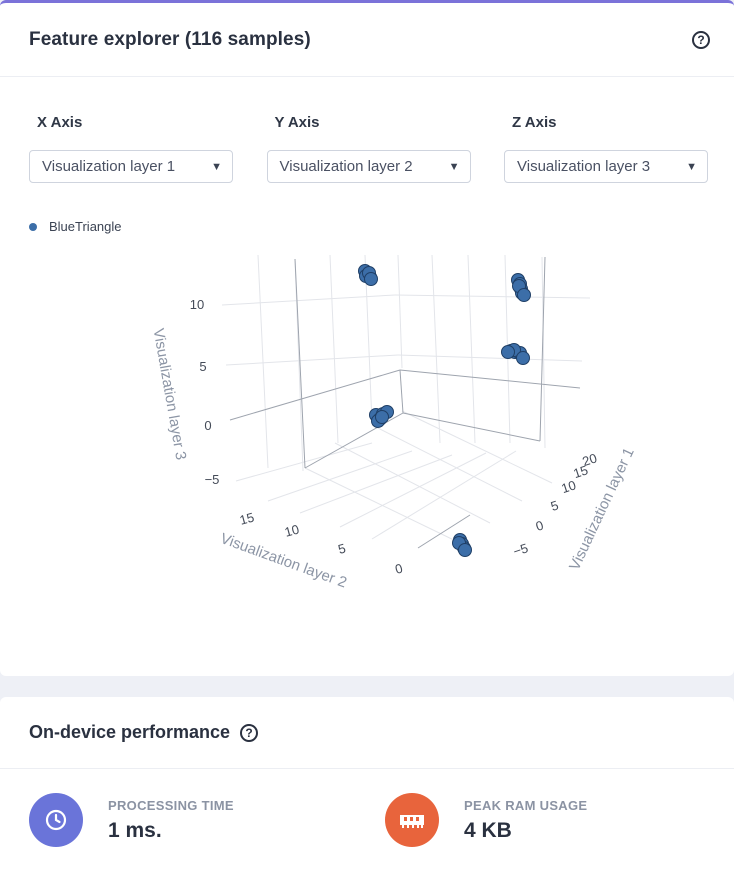 This screenshot has width=734, height=876. Describe the element at coordinates (589, 459) in the screenshot. I see `x-tick-label: 20` at that location.